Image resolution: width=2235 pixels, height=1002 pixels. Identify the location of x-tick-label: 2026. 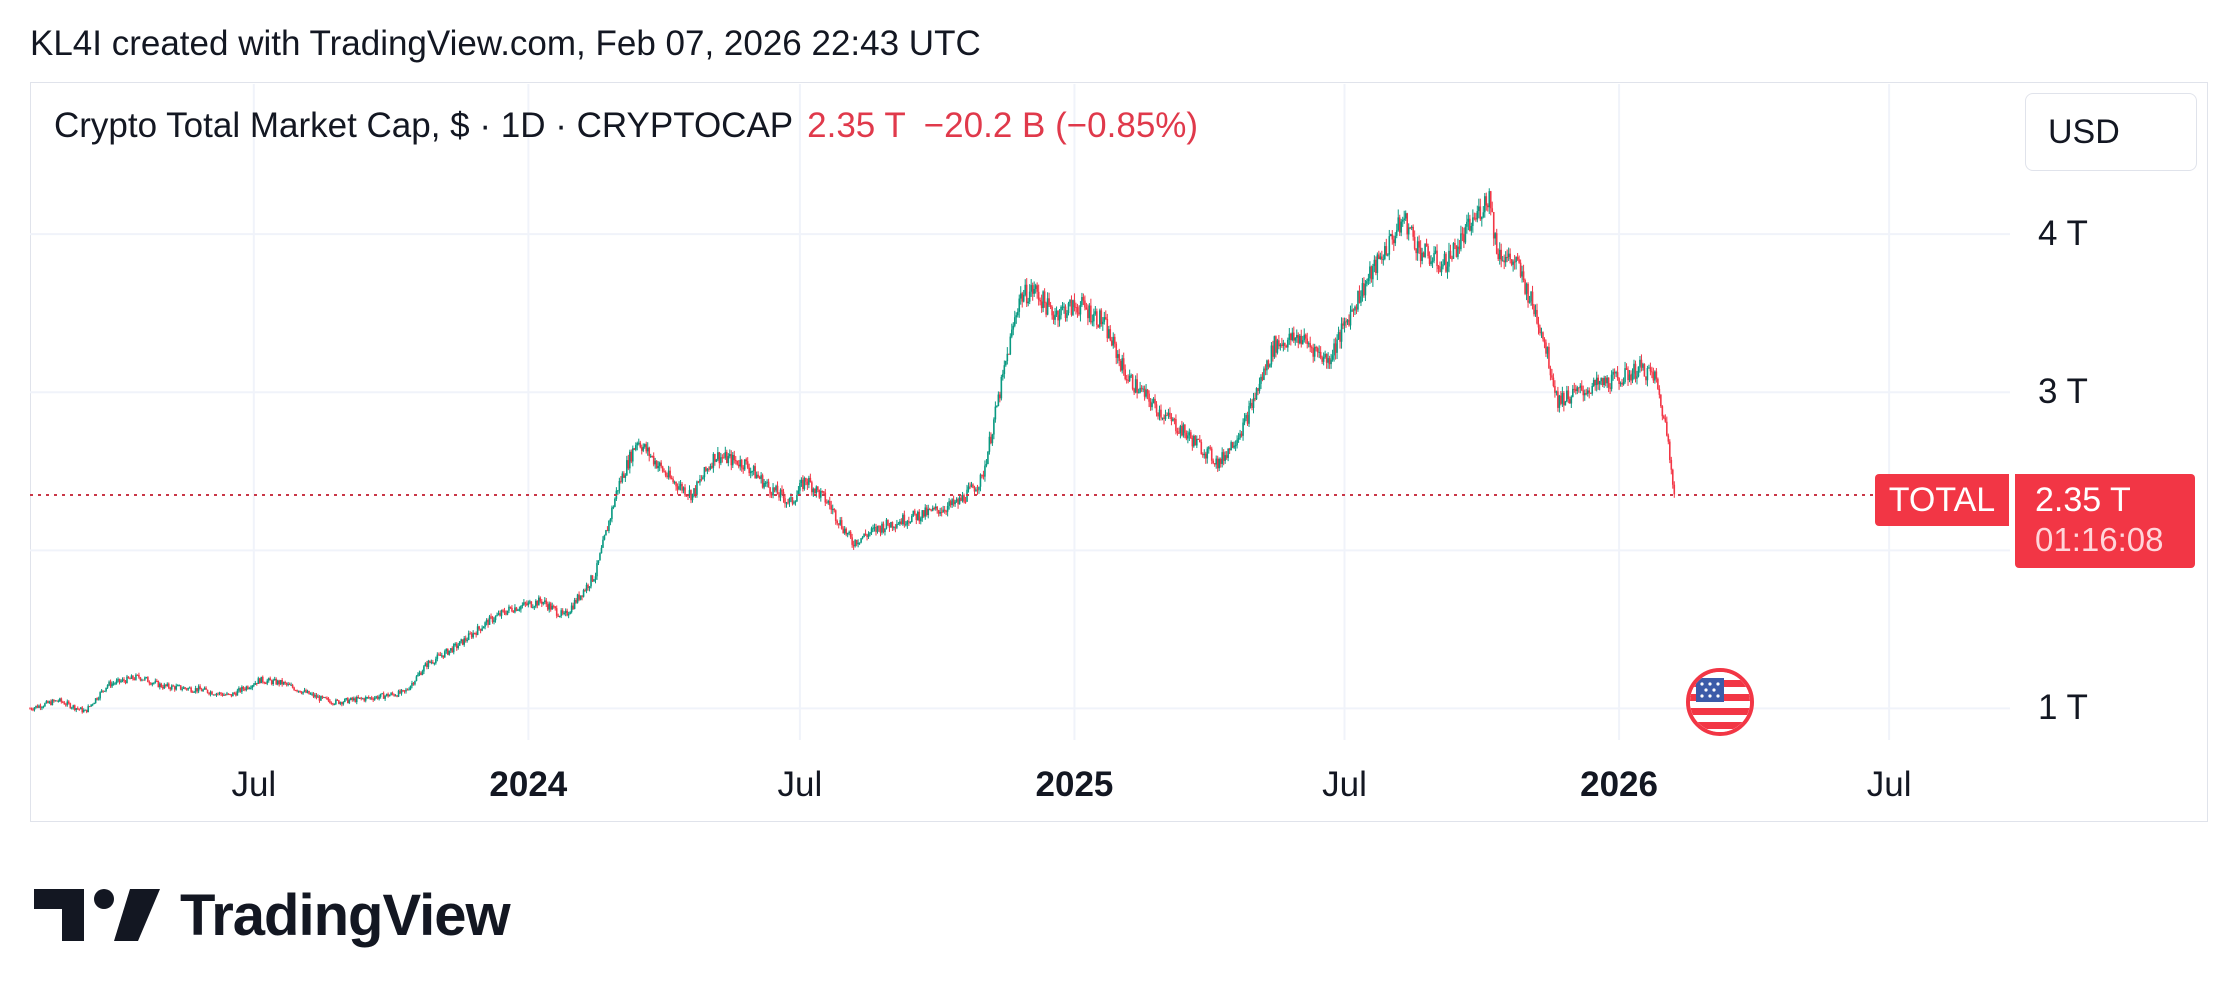
(1619, 784).